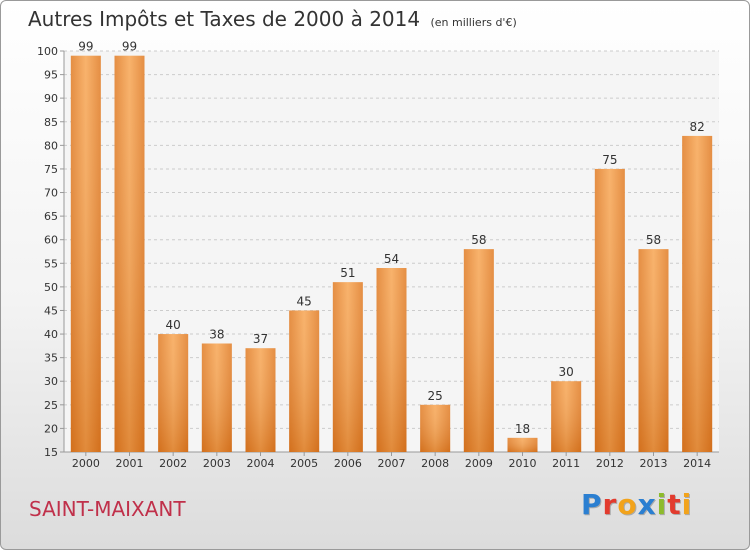  I want to click on data-label: 30, so click(566, 372).